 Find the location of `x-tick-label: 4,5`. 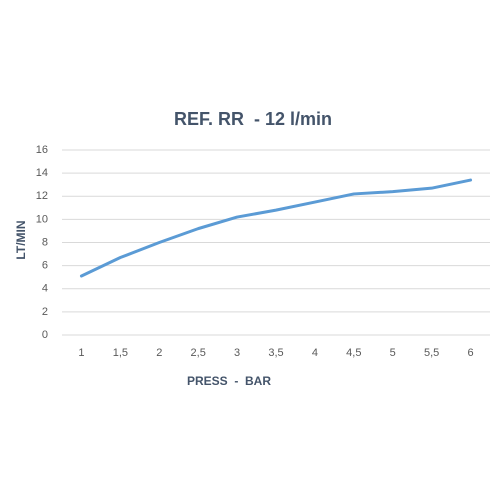

x-tick-label: 4,5 is located at coordinates (353, 353).